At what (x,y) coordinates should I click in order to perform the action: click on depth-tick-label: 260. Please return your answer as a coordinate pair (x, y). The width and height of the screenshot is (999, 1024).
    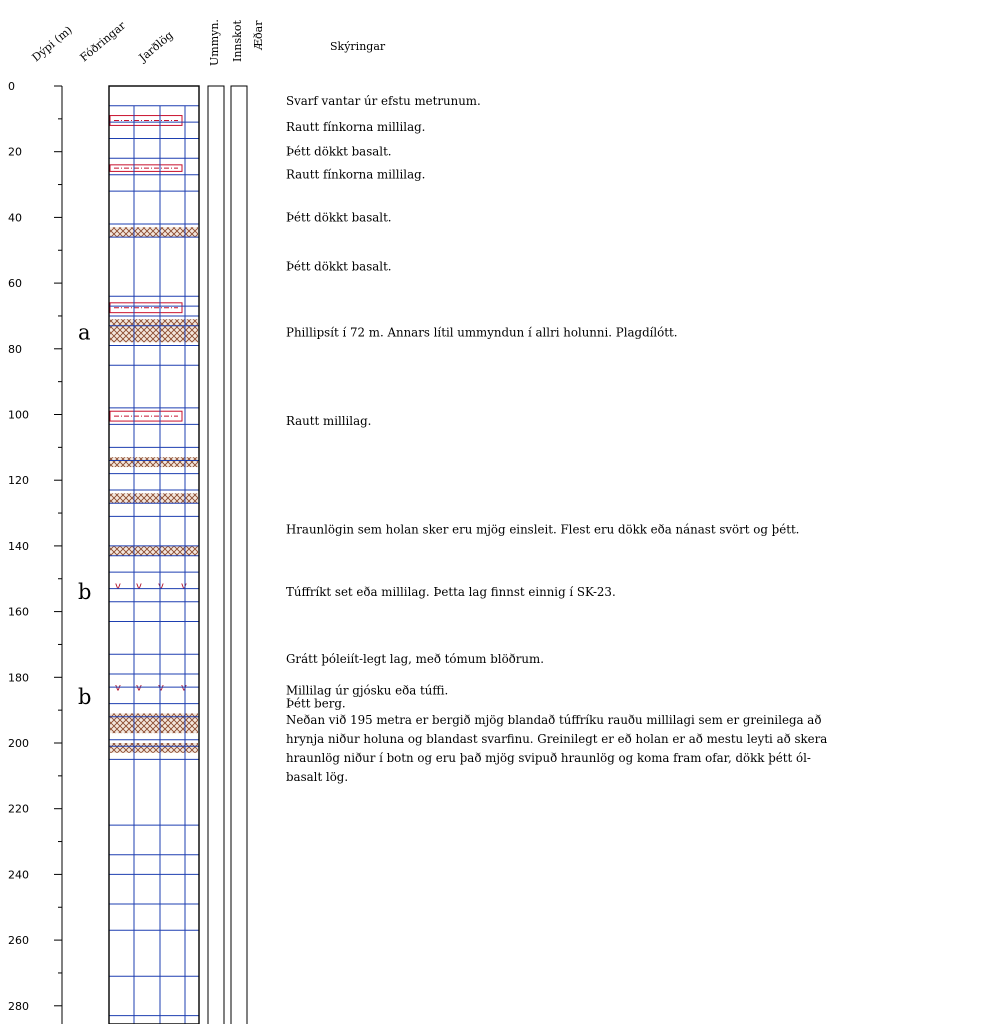
    Looking at the image, I should click on (18, 940).